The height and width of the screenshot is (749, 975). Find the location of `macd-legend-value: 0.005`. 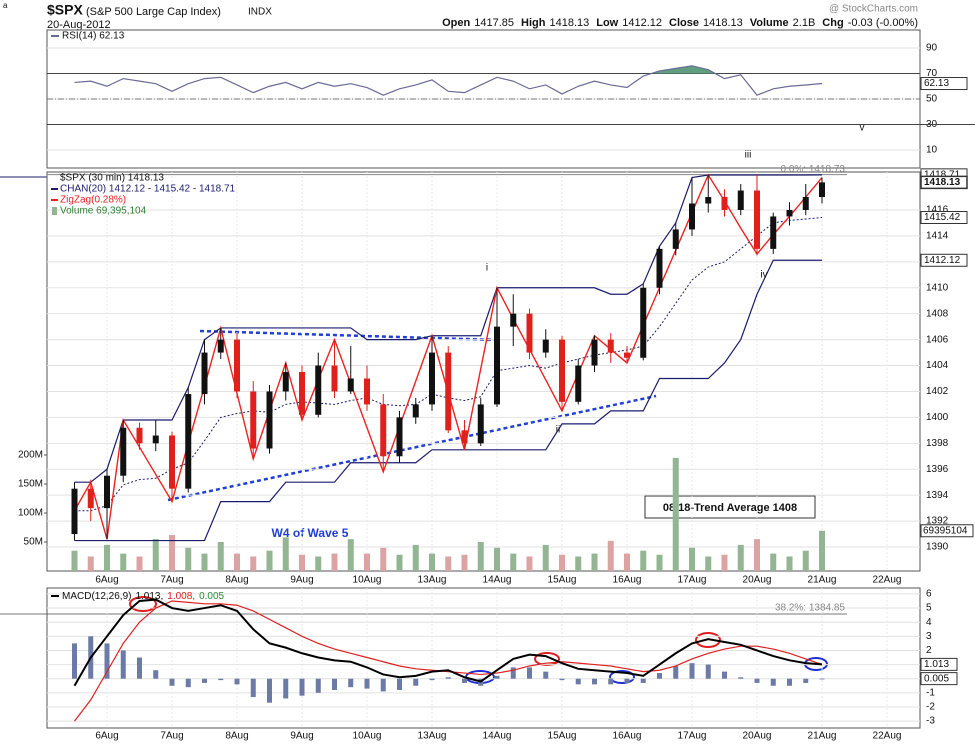

macd-legend-value: 0.005 is located at coordinates (211, 596).